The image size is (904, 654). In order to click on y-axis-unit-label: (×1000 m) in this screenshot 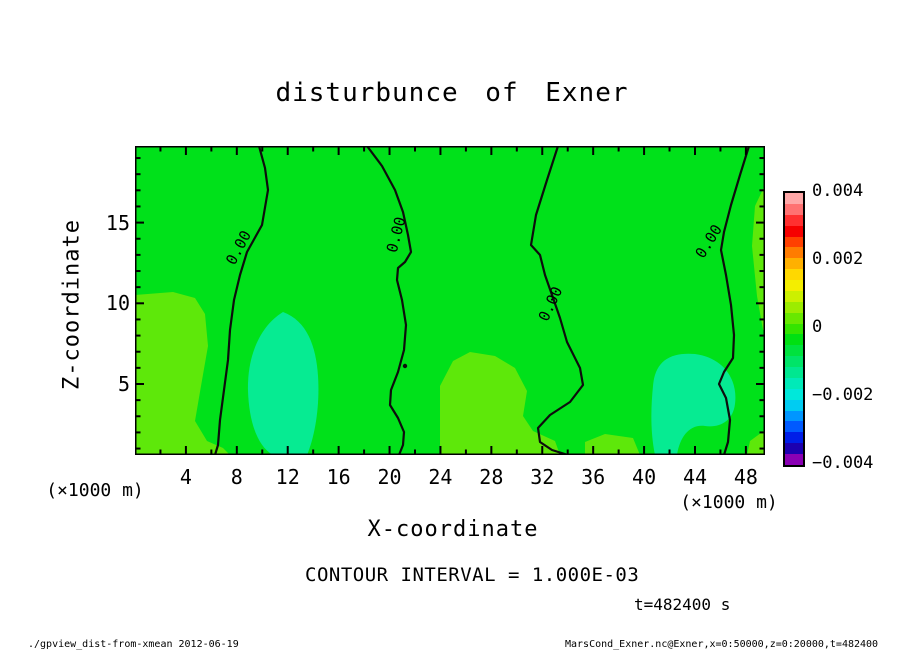, I will do `click(95, 490)`.